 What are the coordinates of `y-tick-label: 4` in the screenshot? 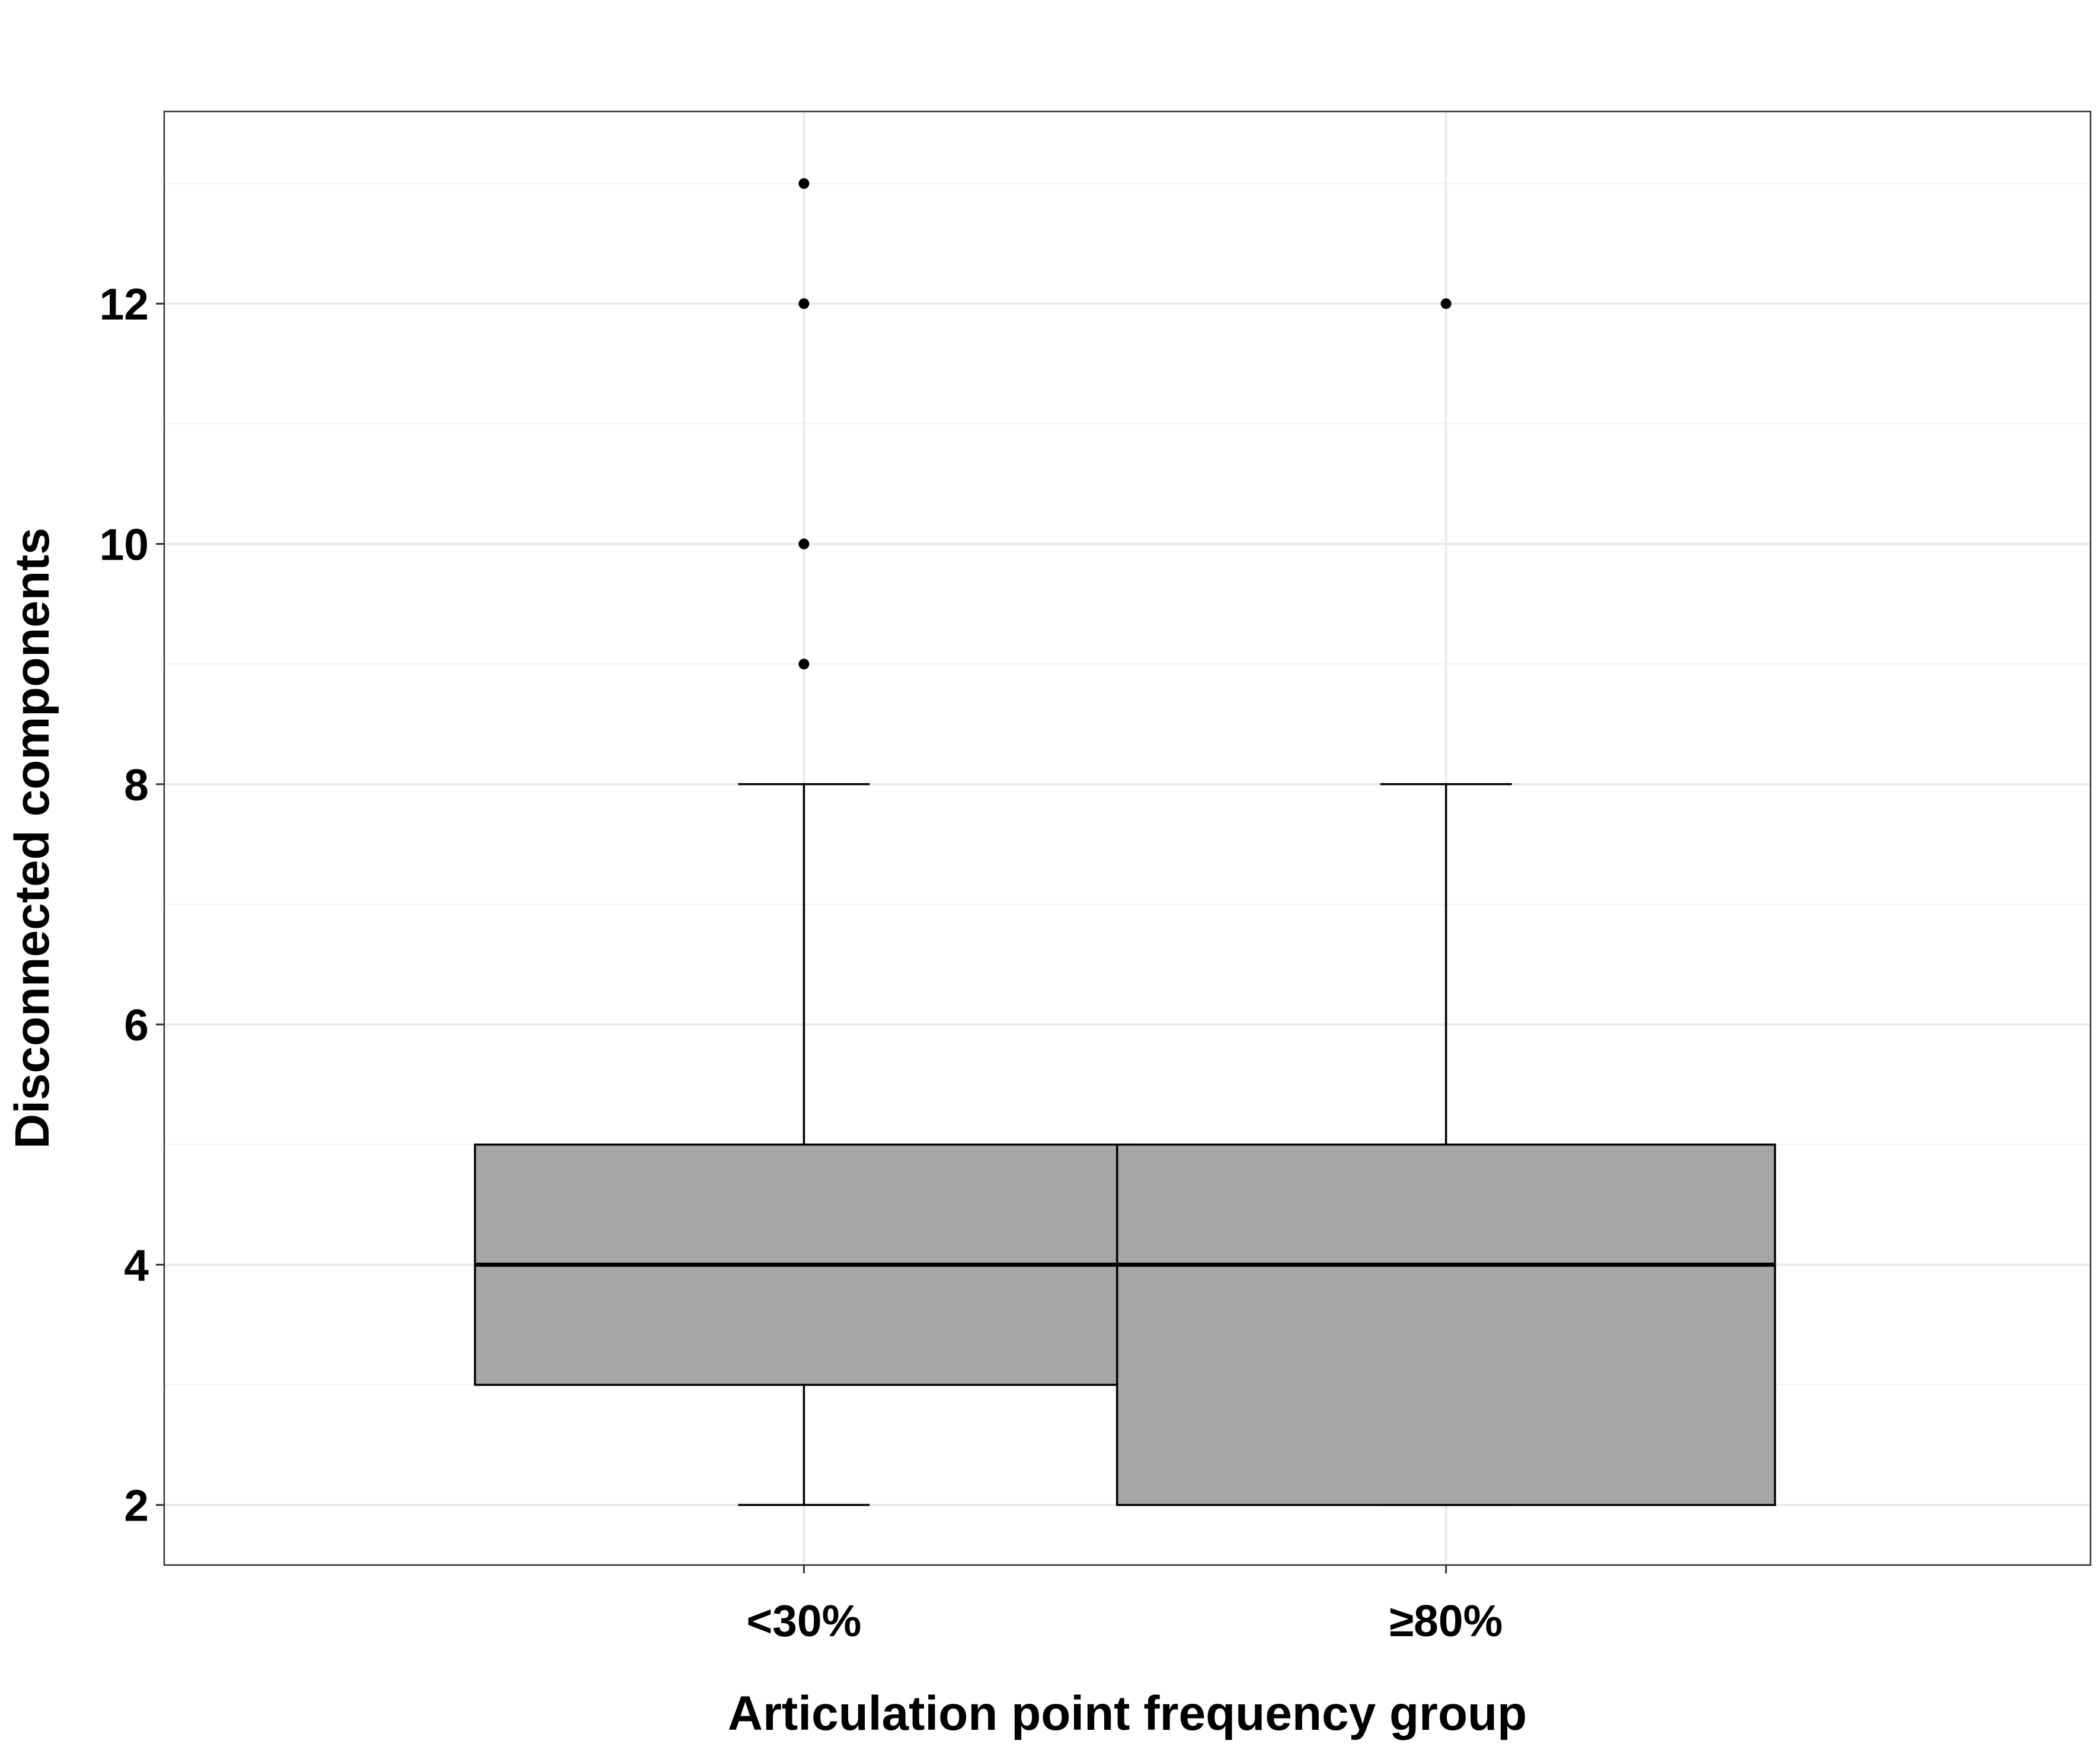 It's located at (136, 1265).